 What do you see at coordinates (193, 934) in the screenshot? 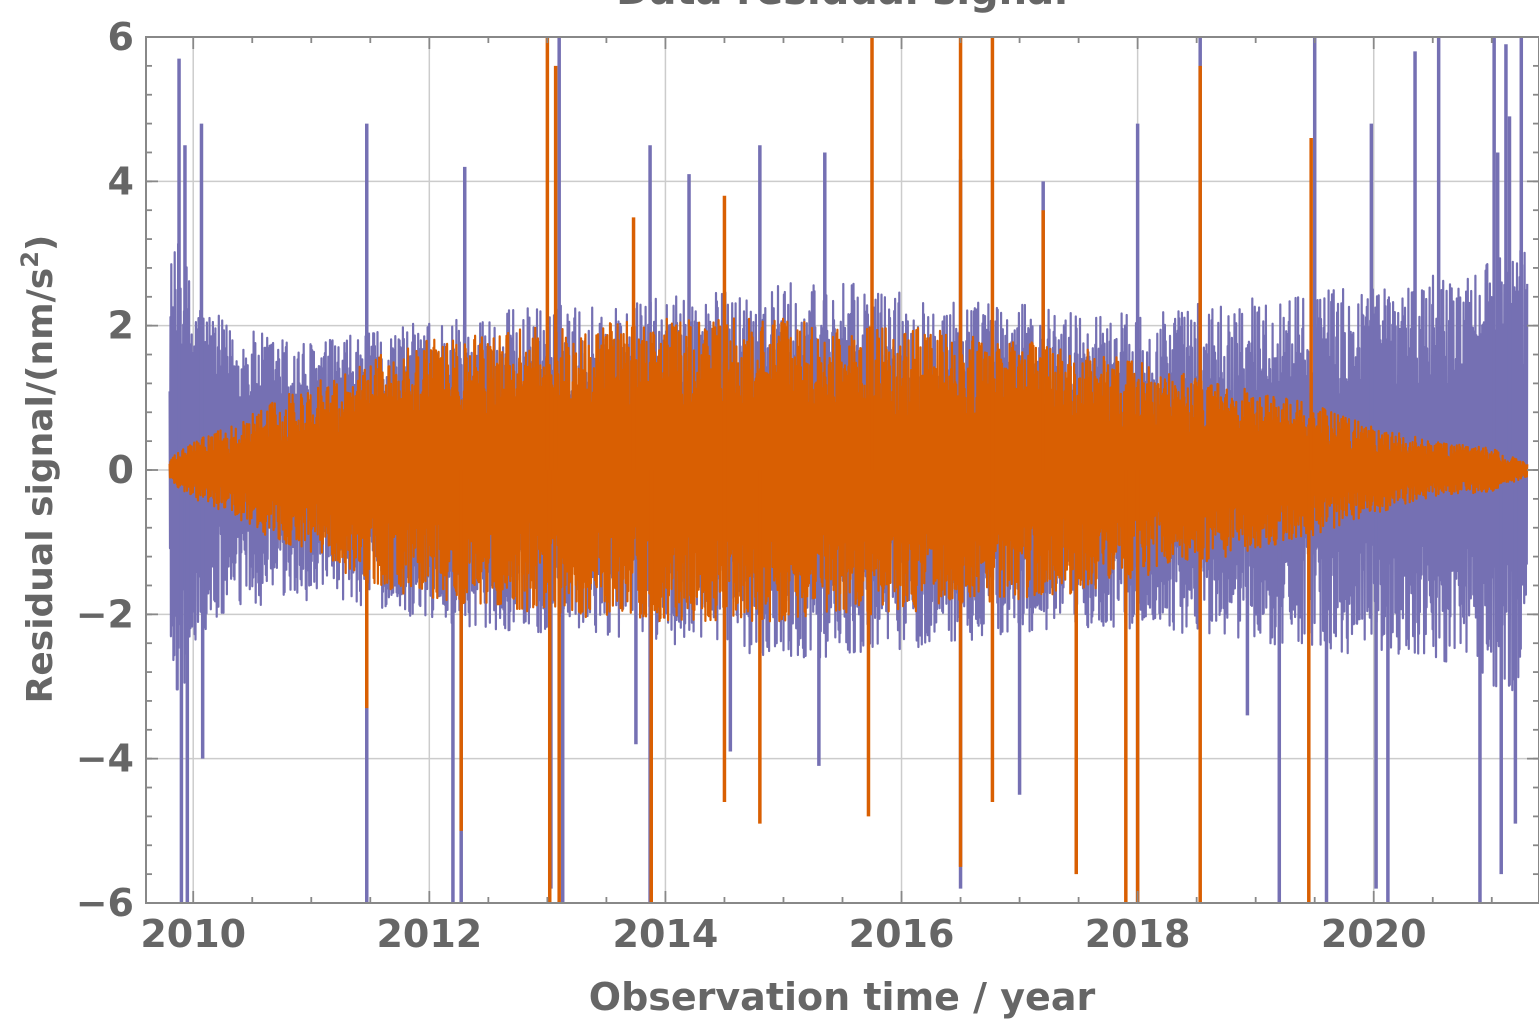
I see `x-tick-label: 2010` at bounding box center [193, 934].